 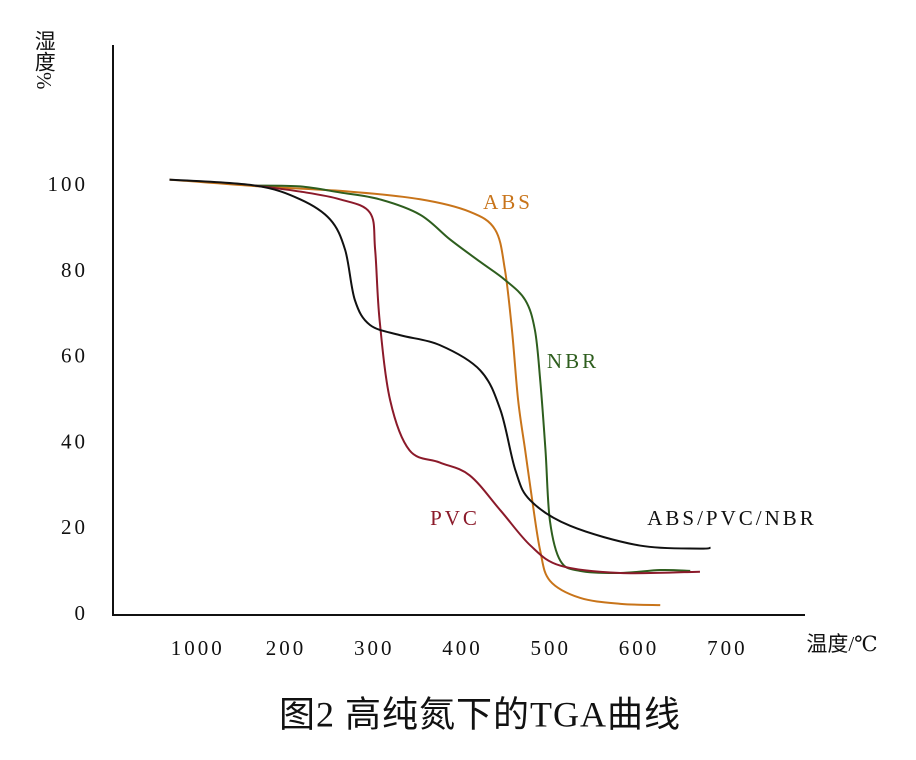 I want to click on y-tick-label: 20, so click(x=74, y=527).